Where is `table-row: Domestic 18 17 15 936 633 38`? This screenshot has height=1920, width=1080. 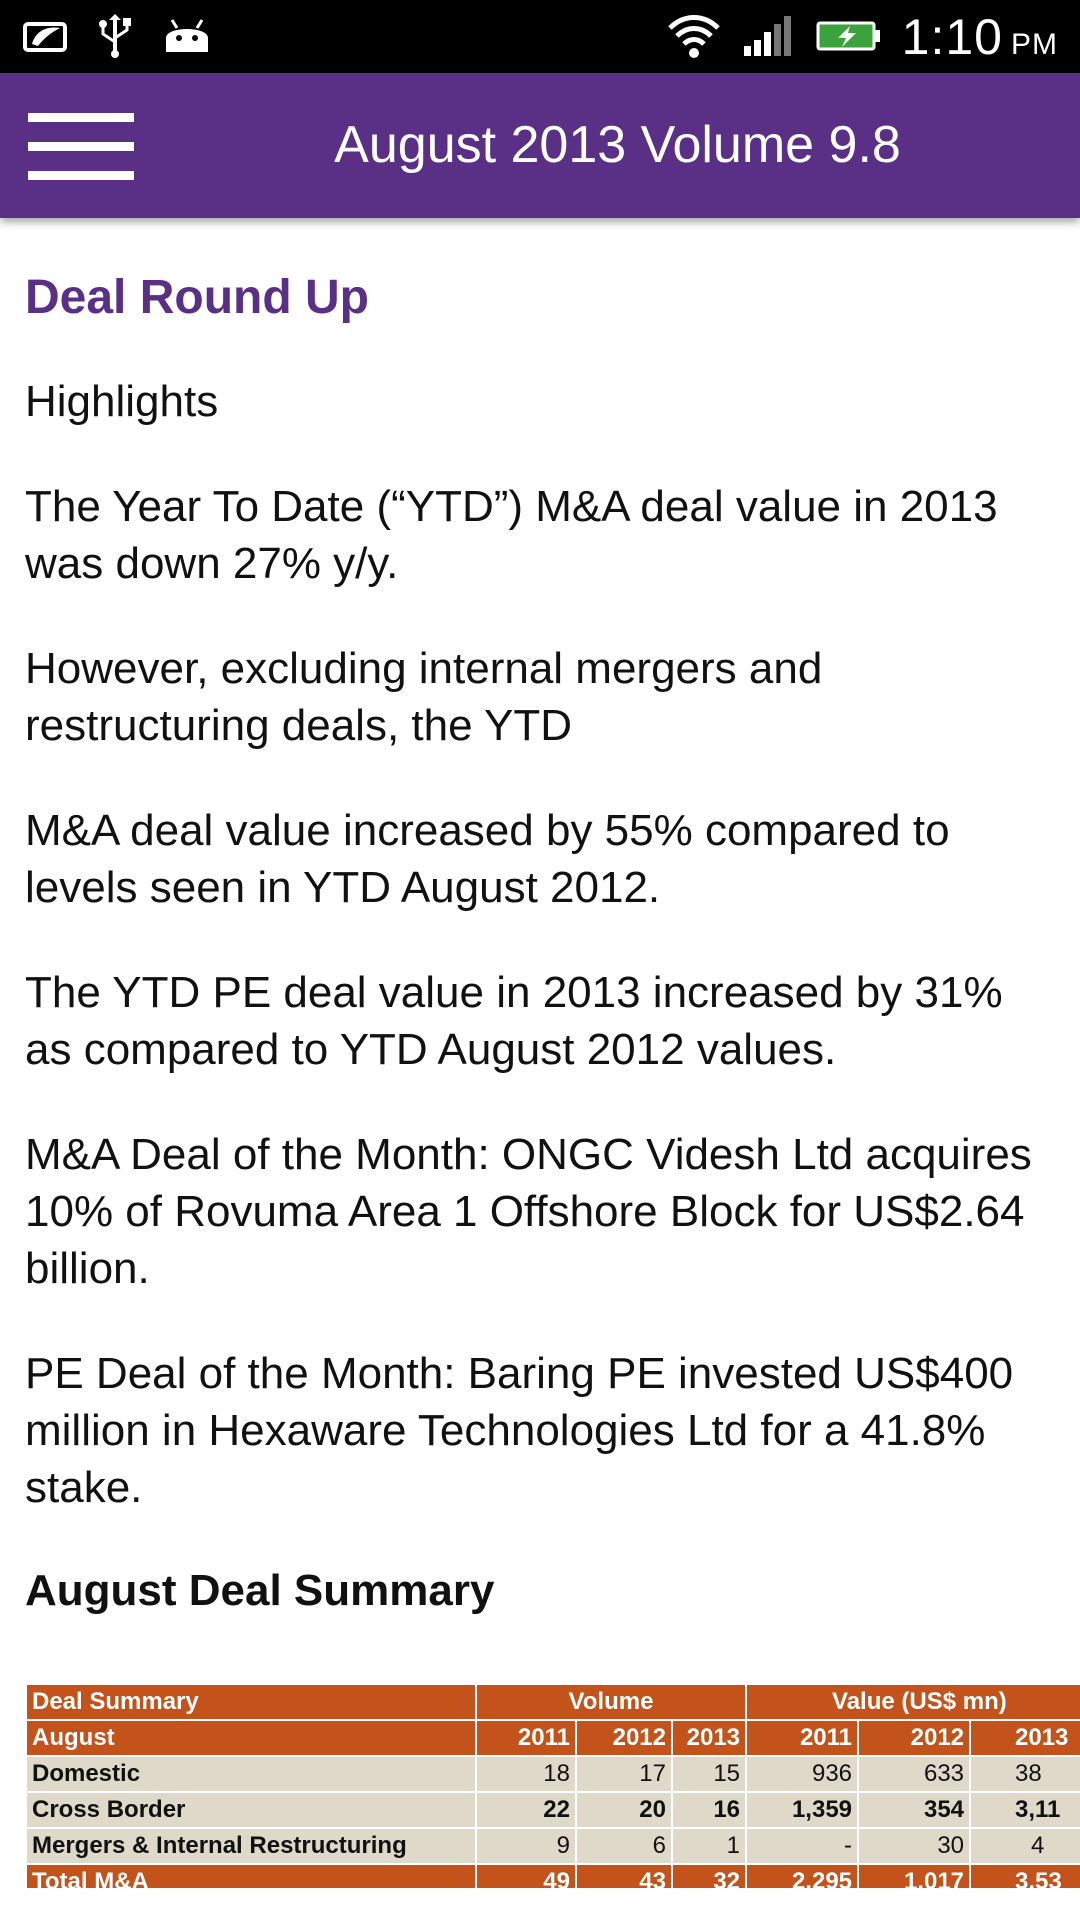
table-row: Domestic 18 17 15 936 633 38 is located at coordinates (552, 1774).